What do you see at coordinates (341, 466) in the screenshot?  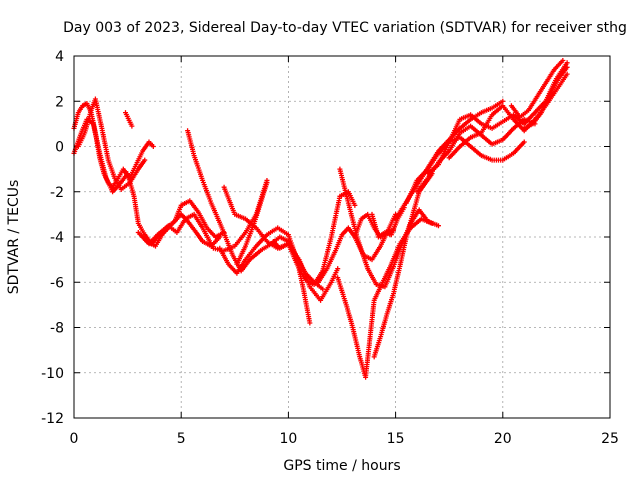 I see `x-axis-label: GPS time / hours` at bounding box center [341, 466].